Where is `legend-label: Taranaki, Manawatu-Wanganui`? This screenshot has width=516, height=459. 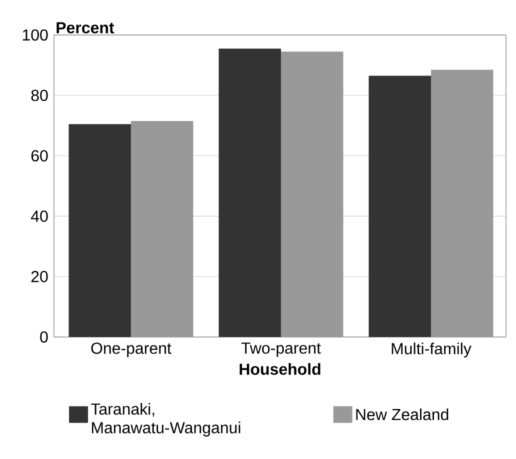 legend-label: Taranaki, Manawatu-Wanganui is located at coordinates (165, 419).